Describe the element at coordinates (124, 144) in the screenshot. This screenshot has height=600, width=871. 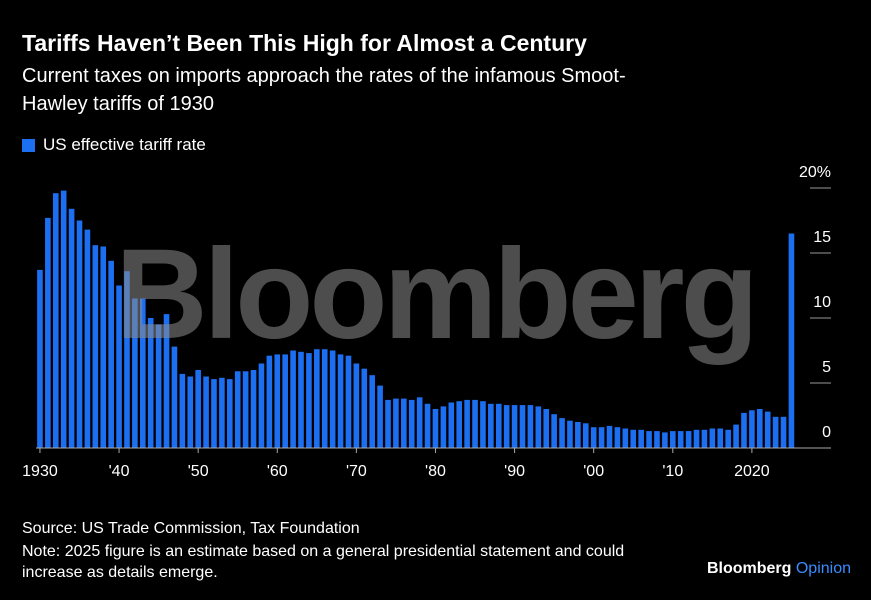
I see `legend-label: US effective tariff rate` at that location.